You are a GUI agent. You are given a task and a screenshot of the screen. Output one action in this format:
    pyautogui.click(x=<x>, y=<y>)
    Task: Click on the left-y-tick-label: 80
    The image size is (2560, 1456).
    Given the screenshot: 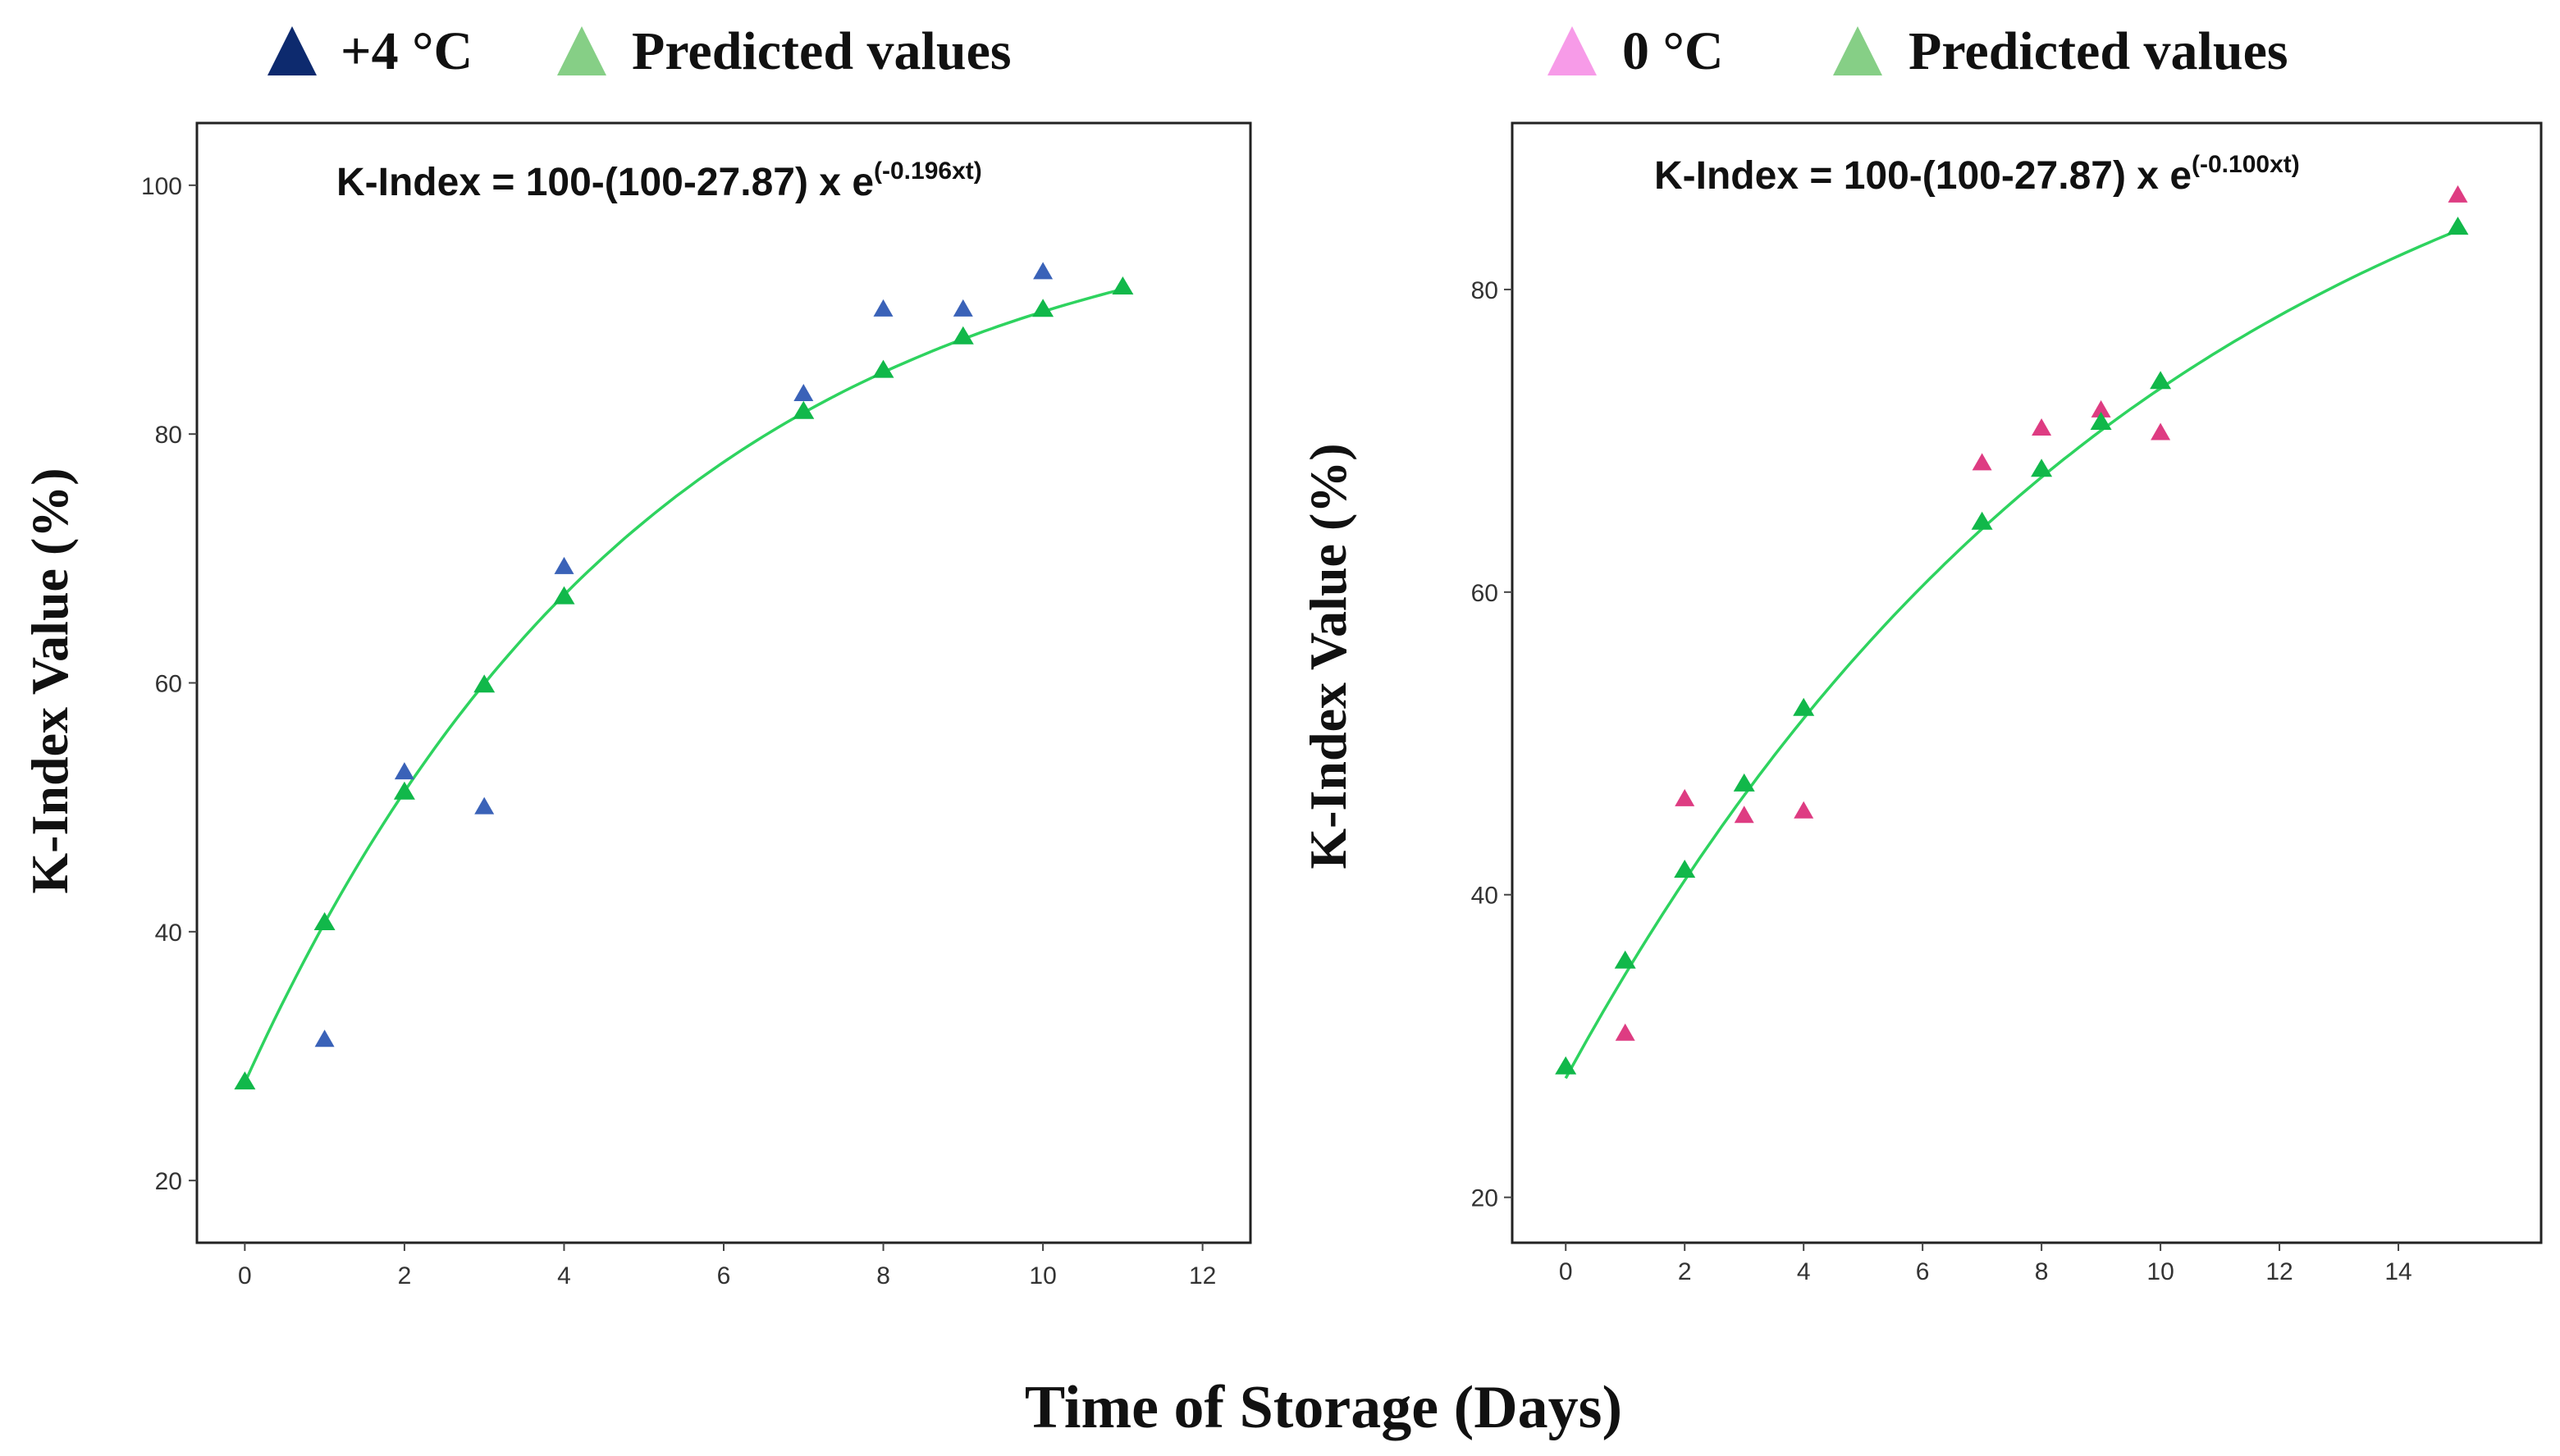 What is the action you would take?
    pyautogui.click(x=168, y=436)
    